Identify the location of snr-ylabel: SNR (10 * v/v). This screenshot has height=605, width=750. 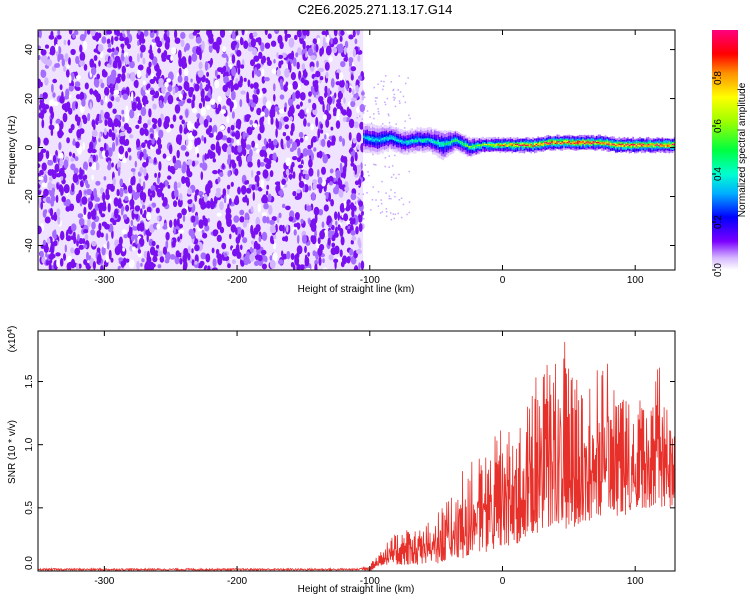
(12, 452).